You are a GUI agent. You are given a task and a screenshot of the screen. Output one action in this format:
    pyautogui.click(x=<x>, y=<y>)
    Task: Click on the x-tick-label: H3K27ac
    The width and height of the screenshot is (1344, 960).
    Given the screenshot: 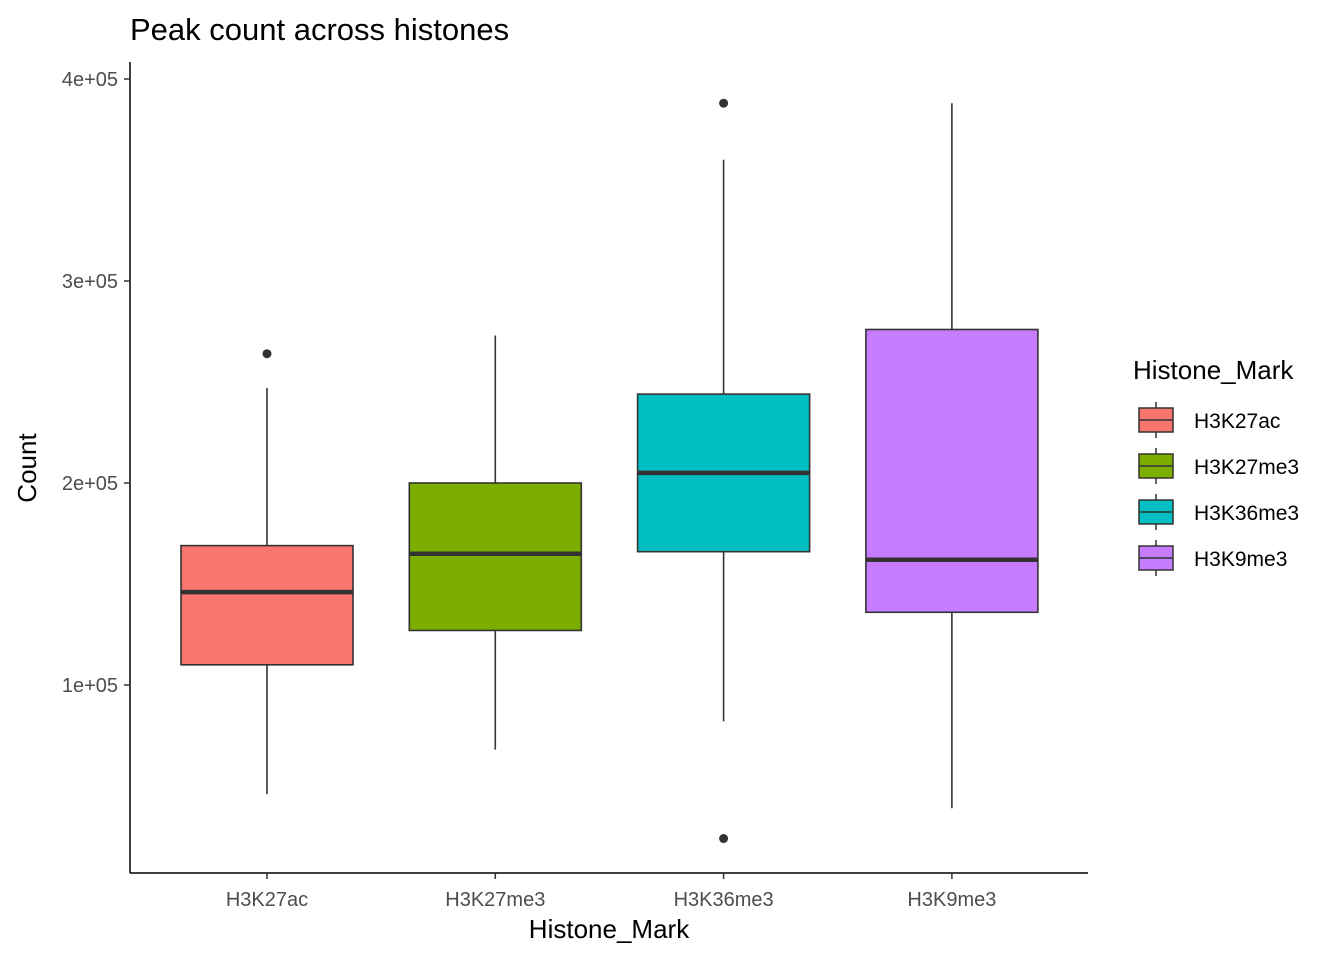 What is the action you would take?
    pyautogui.click(x=267, y=900)
    